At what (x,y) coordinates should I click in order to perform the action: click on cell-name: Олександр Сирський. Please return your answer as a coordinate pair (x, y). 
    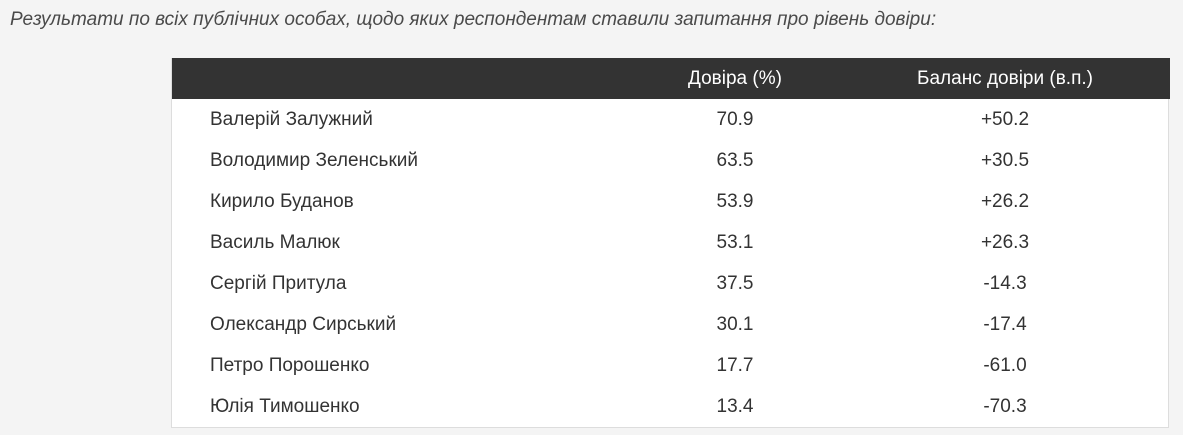
    Looking at the image, I should click on (303, 324).